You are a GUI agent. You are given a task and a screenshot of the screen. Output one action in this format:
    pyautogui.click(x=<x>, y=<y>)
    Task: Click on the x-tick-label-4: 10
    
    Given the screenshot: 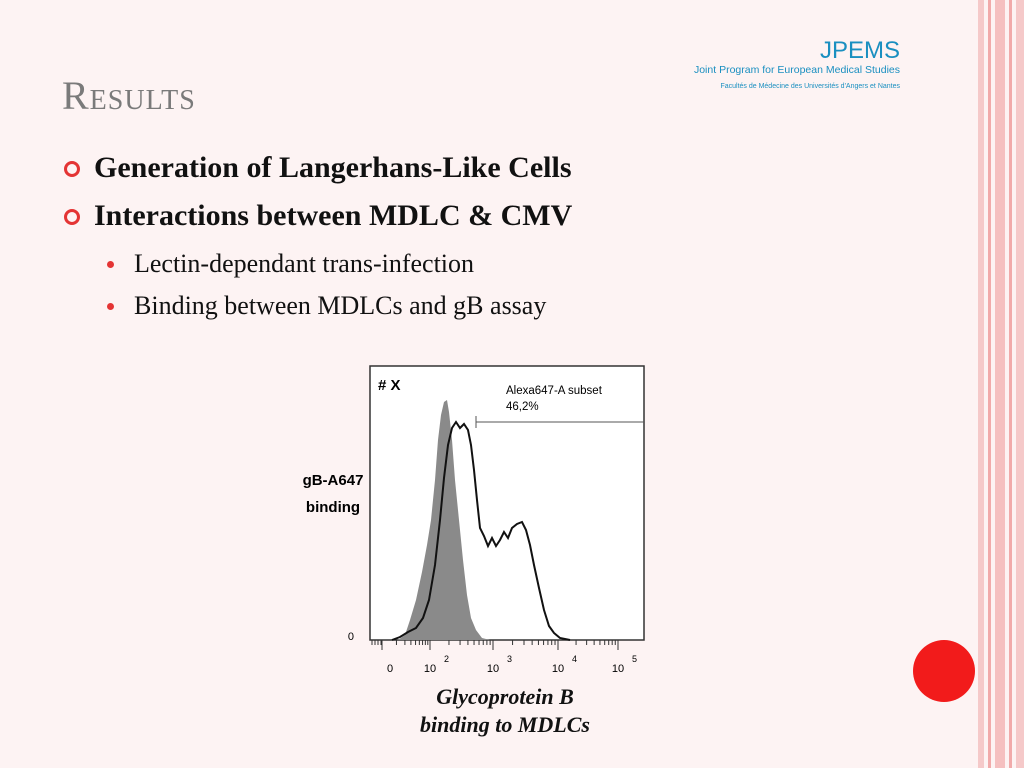 What is the action you would take?
    pyautogui.click(x=618, y=669)
    